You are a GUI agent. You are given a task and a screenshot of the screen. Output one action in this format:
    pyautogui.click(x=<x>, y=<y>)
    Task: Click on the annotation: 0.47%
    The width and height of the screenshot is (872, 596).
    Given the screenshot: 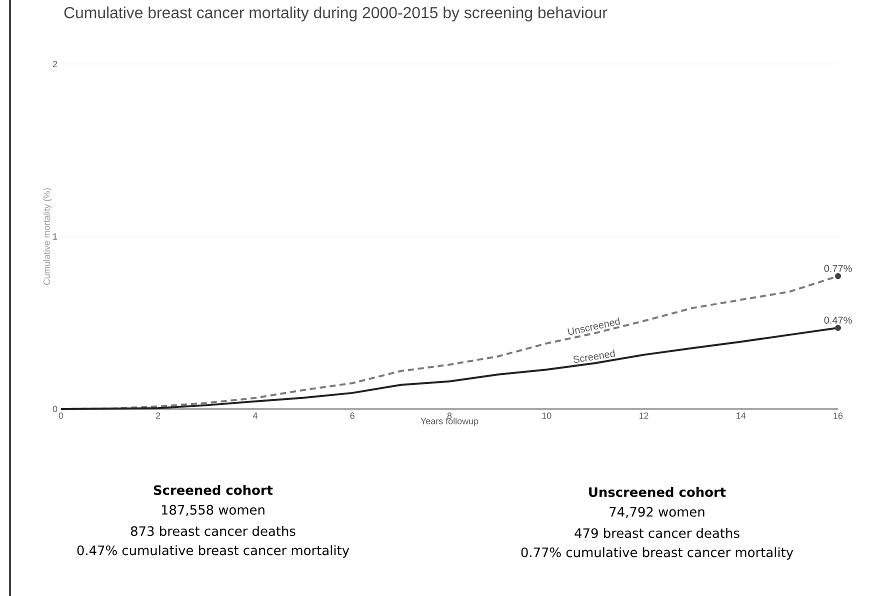 What is the action you would take?
    pyautogui.click(x=838, y=320)
    